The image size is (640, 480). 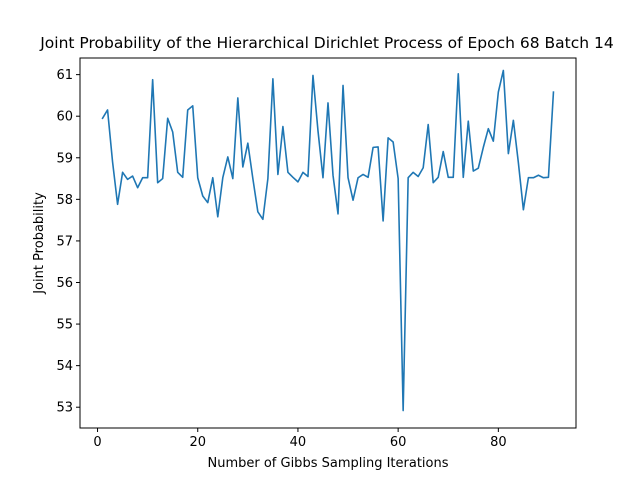 What do you see at coordinates (64, 366) in the screenshot?
I see `y-tick-label: 54` at bounding box center [64, 366].